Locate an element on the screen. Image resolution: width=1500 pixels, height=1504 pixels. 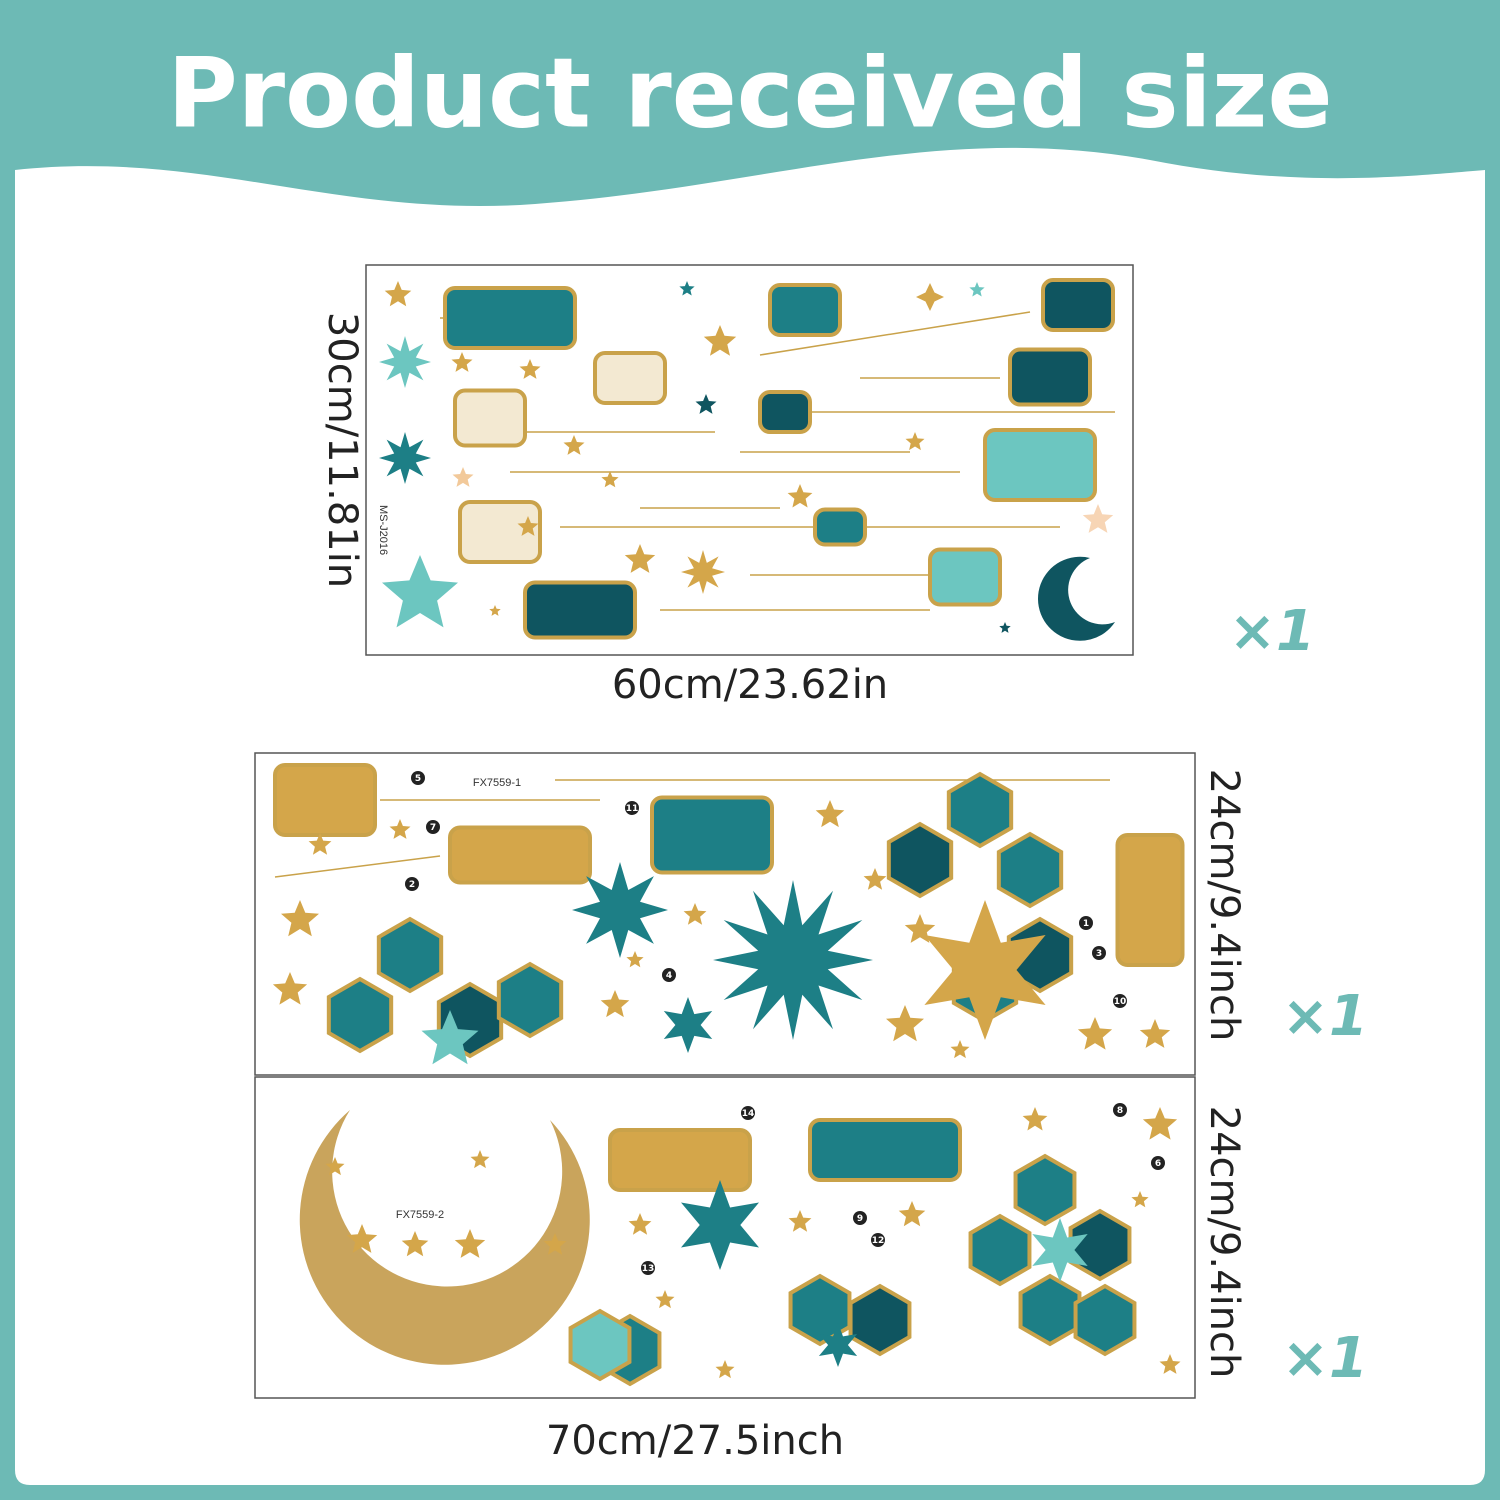
marker-number: 6 is located at coordinates (1158, 1164).